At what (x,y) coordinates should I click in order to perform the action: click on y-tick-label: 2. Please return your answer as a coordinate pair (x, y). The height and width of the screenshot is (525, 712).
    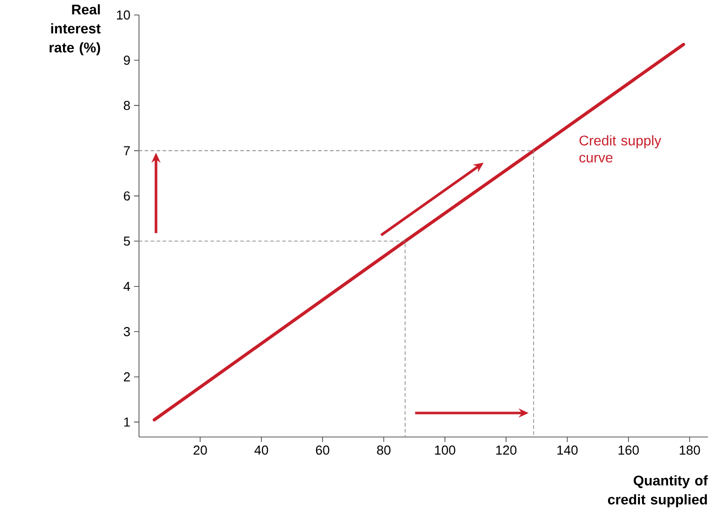
    Looking at the image, I should click on (127, 377).